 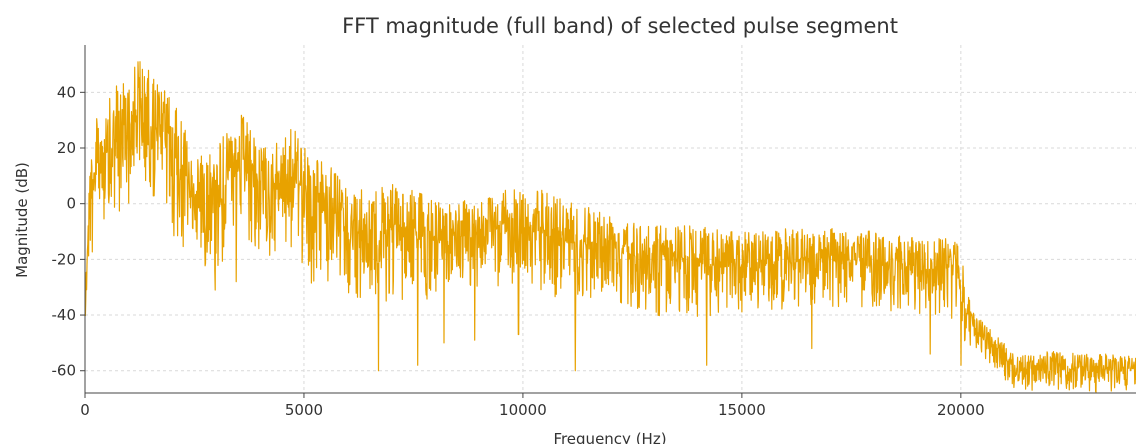 What do you see at coordinates (523, 410) in the screenshot?
I see `x-tick-label: 10000` at bounding box center [523, 410].